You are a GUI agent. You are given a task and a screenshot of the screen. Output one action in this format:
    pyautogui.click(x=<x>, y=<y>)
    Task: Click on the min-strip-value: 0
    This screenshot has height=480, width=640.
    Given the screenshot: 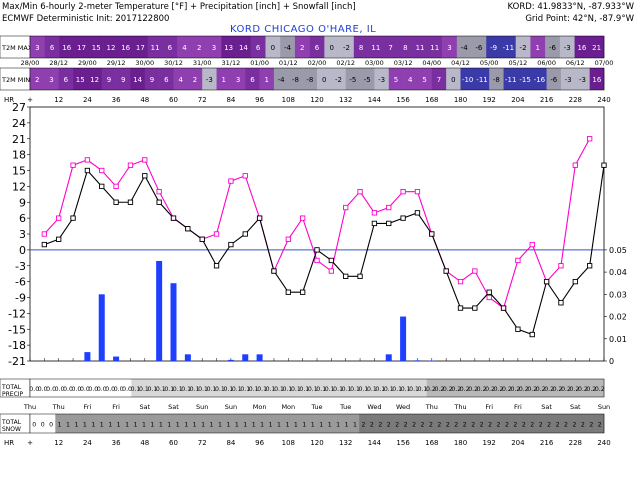 What is the action you would take?
    pyautogui.click(x=453, y=80)
    